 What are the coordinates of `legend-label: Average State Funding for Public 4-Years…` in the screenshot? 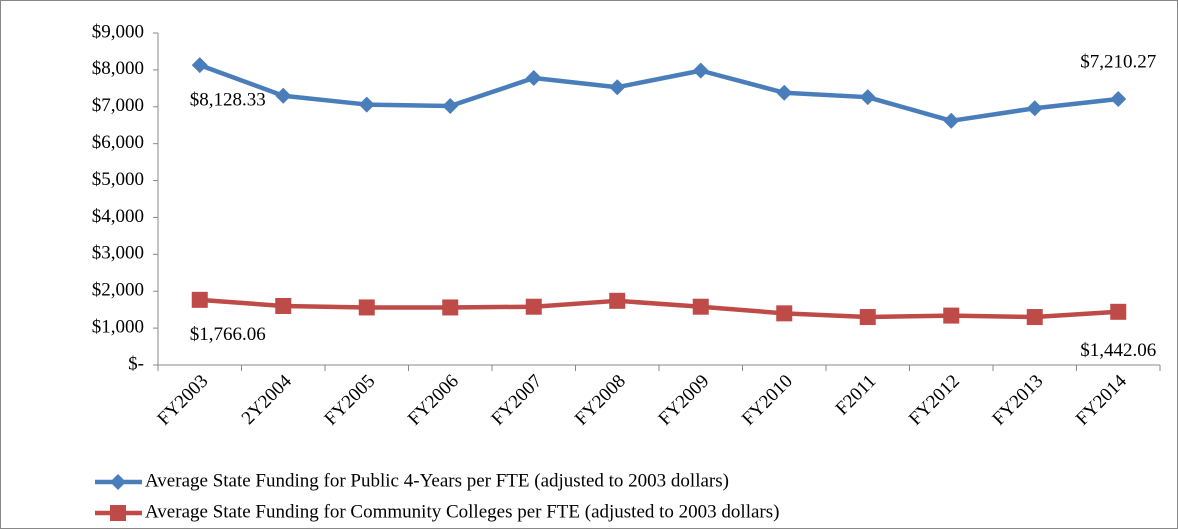 It's located at (437, 480).